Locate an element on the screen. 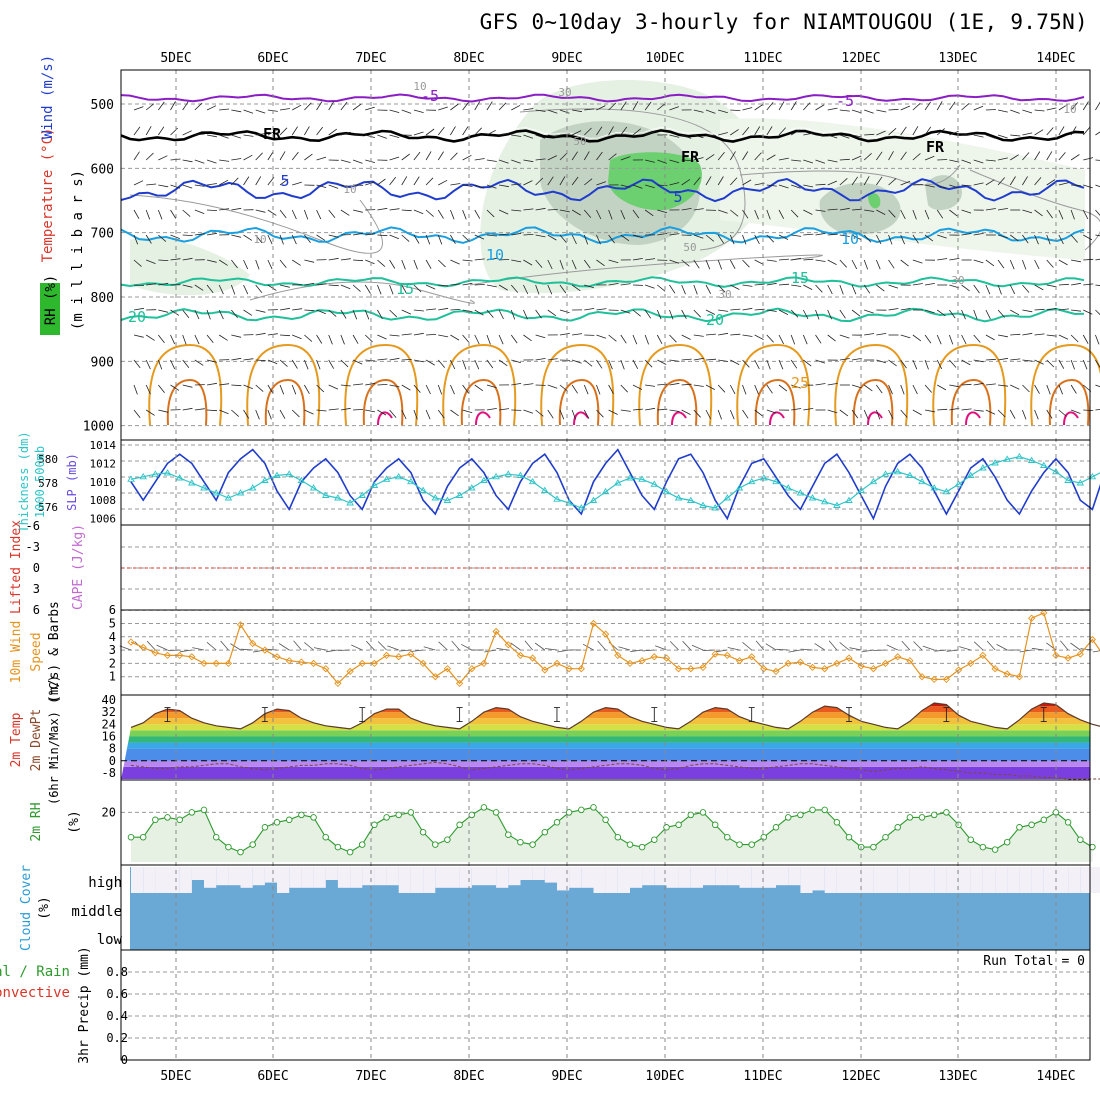 Image resolution: width=1100 pixels, height=1100 pixels. freezing-level-line is located at coordinates (602, 136).